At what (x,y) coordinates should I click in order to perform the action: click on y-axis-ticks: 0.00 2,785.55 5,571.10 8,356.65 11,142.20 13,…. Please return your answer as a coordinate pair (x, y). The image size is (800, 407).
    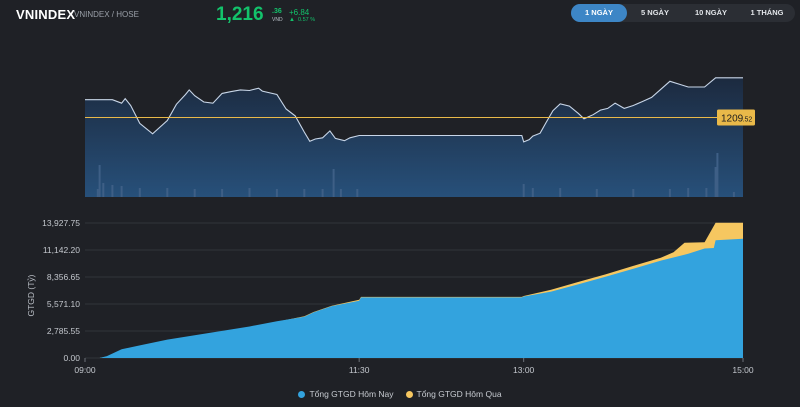
    Looking at the image, I should click on (61, 290).